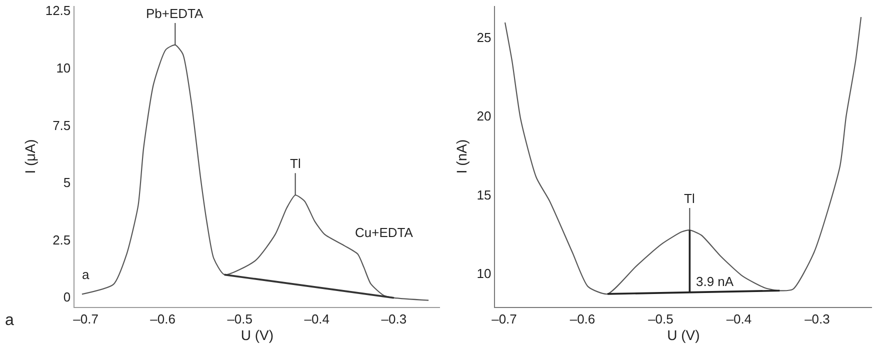 The image size is (874, 355). What do you see at coordinates (175, 13) in the screenshot?
I see `annotation: Pb+EDTA` at bounding box center [175, 13].